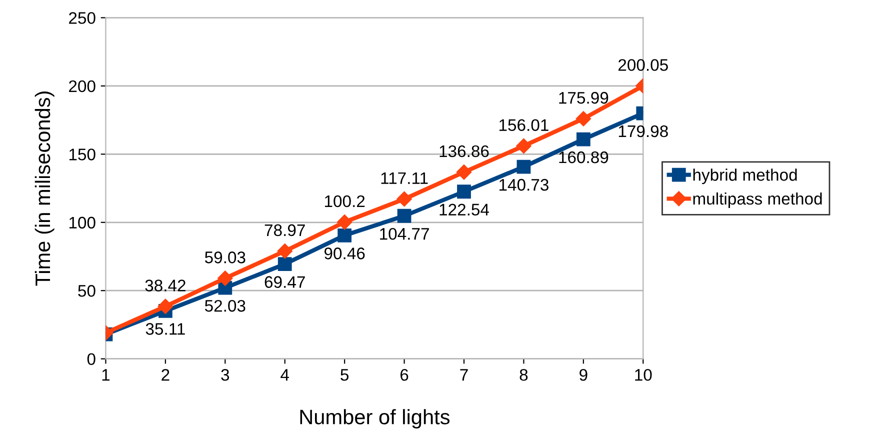  Describe the element at coordinates (225, 306) in the screenshot. I see `data-label: 52.03` at that location.